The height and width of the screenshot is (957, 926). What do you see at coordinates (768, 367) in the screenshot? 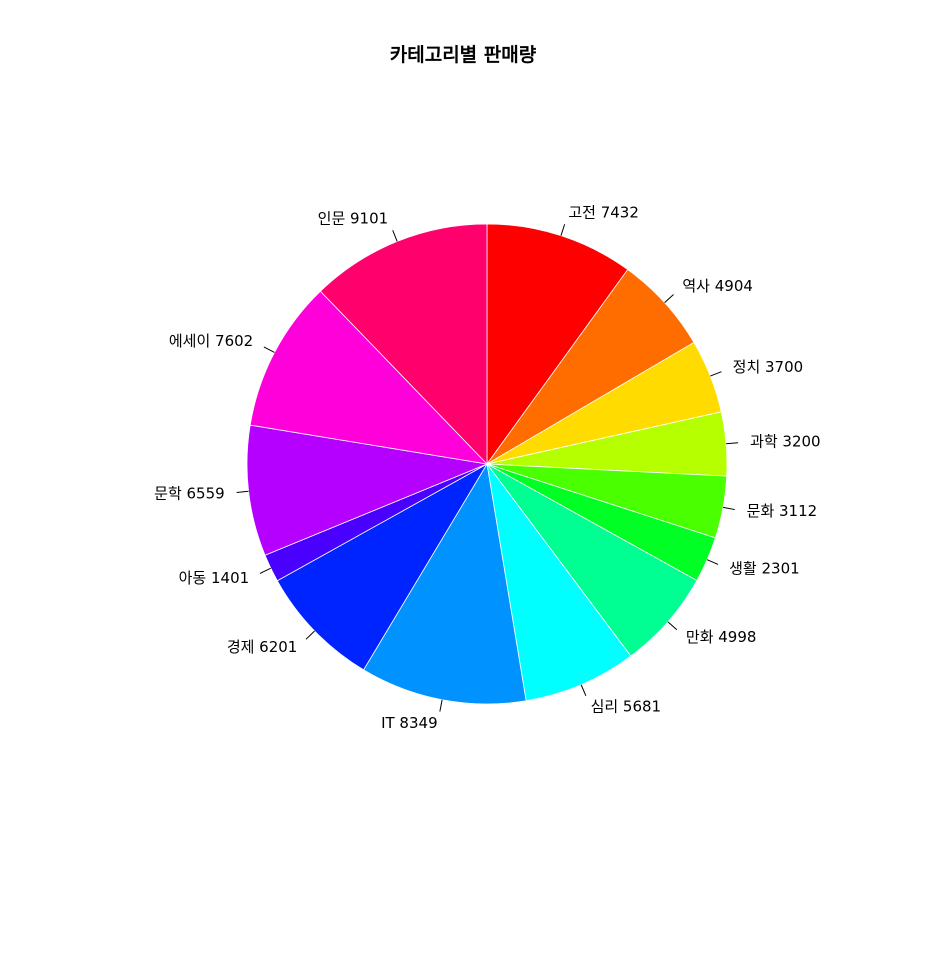
I see `slice-label-2: 정치 3700` at bounding box center [768, 367].